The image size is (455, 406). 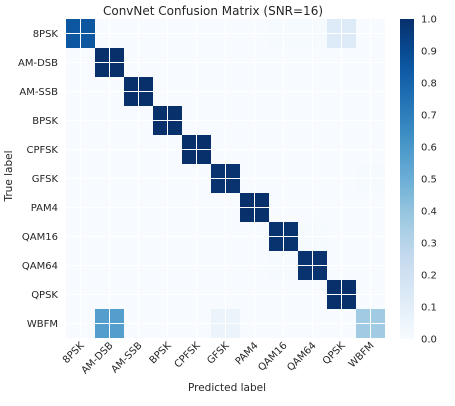 What do you see at coordinates (301, 356) in the screenshot?
I see `x-tick-label: QAM64` at bounding box center [301, 356].